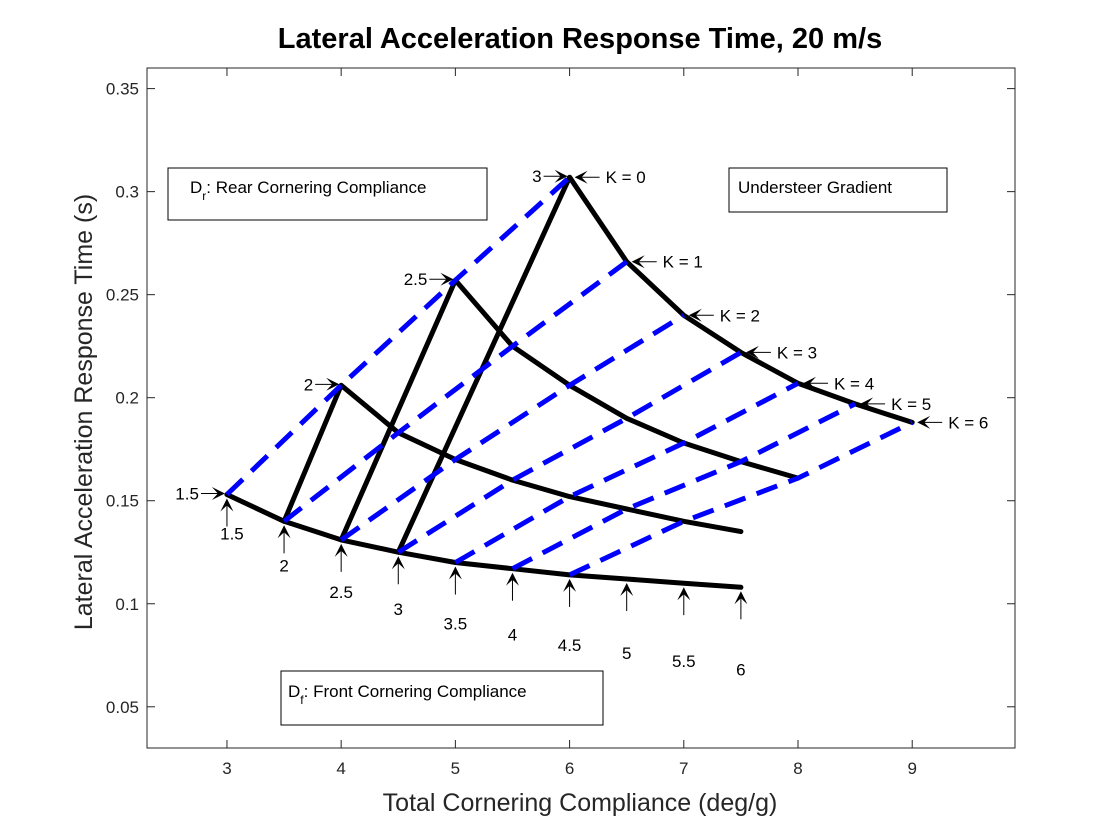 Image resolution: width=1120 pixels, height=840 pixels. I want to click on x-tick-label: 6, so click(569, 768).